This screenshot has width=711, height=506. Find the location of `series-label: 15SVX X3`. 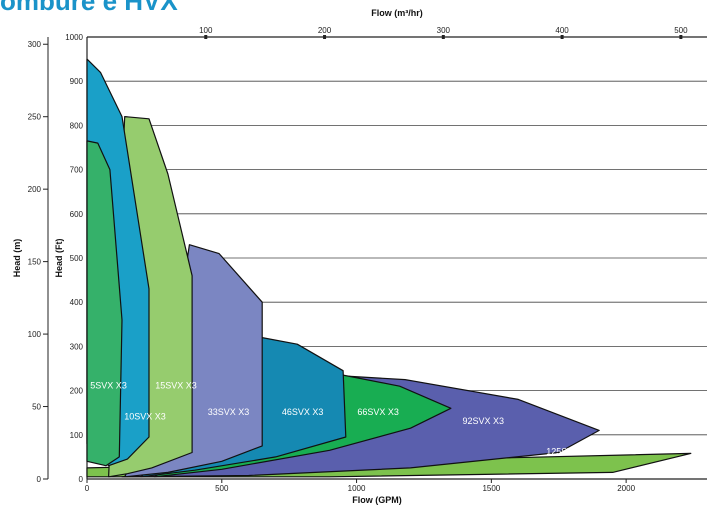

series-label: 15SVX X3 is located at coordinates (176, 385).